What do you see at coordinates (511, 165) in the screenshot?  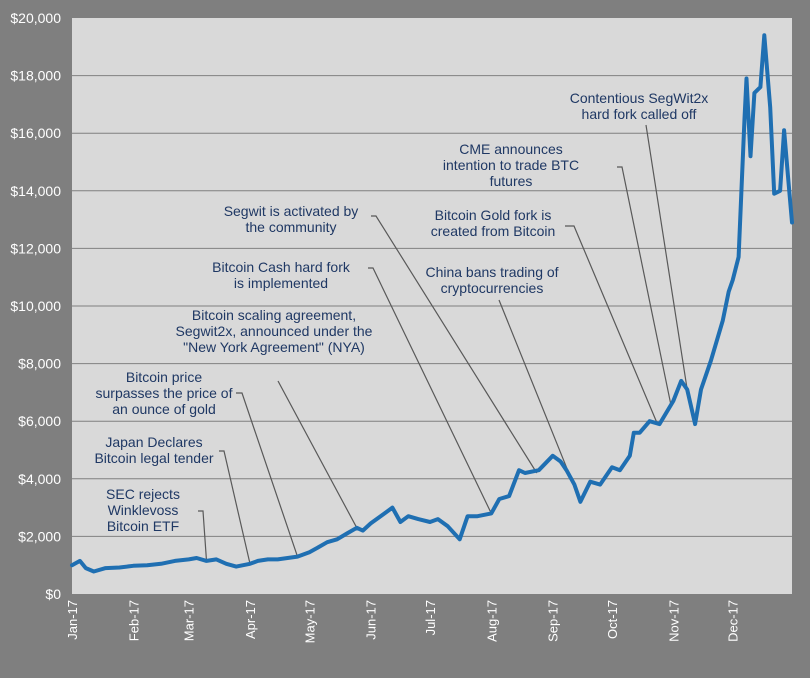 I see `annotation-text: intention to trade BTC` at bounding box center [511, 165].